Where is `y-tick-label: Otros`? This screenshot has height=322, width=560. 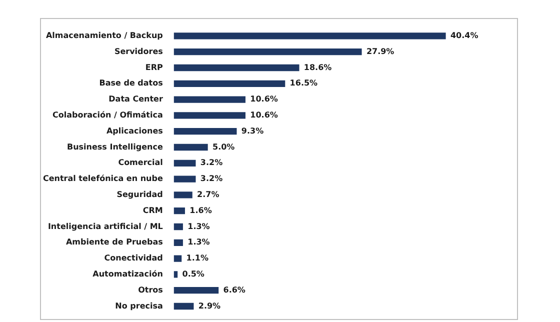 y-tick-label: Otros is located at coordinates (151, 289).